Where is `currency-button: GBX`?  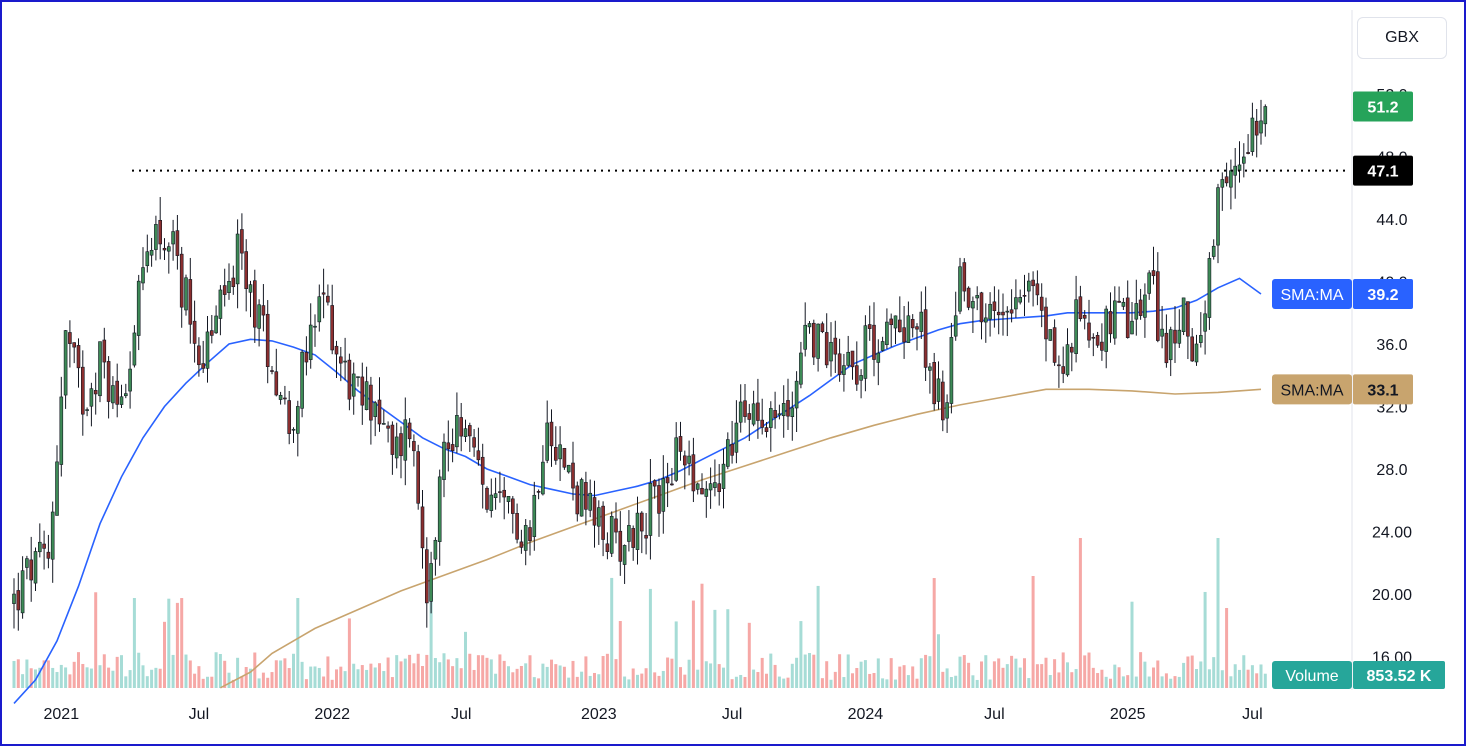 currency-button: GBX is located at coordinates (1402, 38).